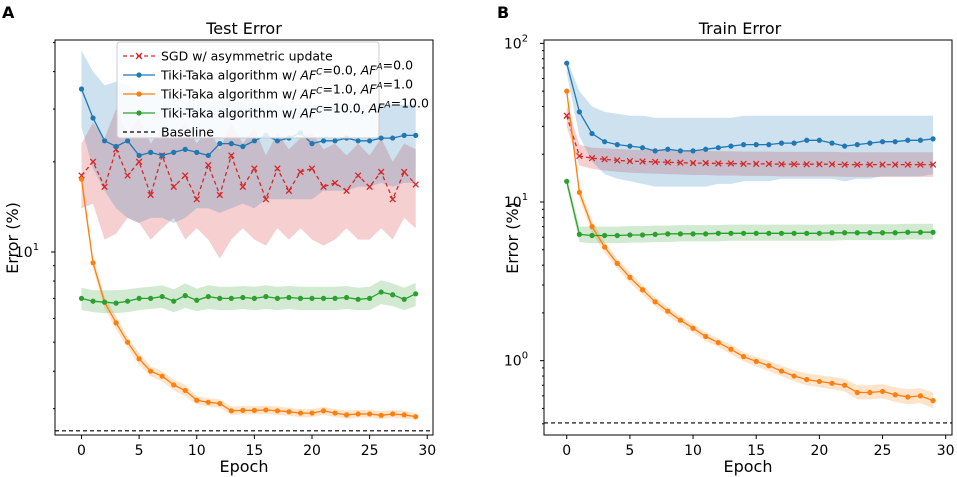 This screenshot has width=957, height=477. Describe the element at coordinates (516, 201) in the screenshot. I see `y-tick-label-1-1: 10¹` at that location.